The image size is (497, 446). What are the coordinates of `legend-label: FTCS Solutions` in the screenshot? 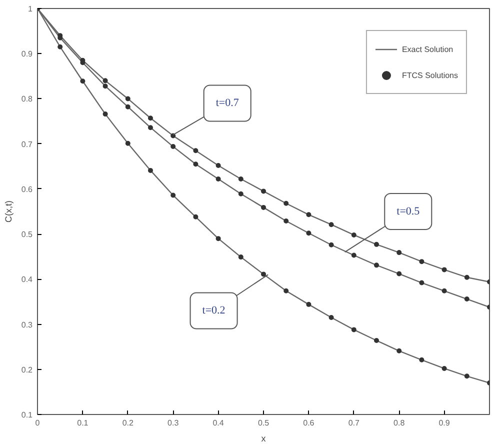 It's located at (430, 75).